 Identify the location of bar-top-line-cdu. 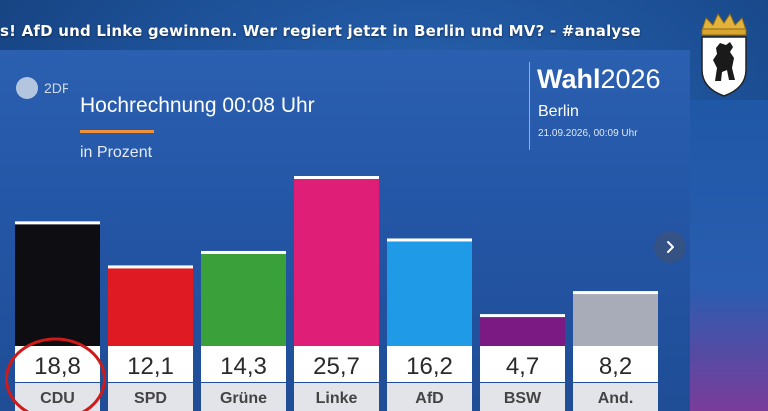
(57, 223).